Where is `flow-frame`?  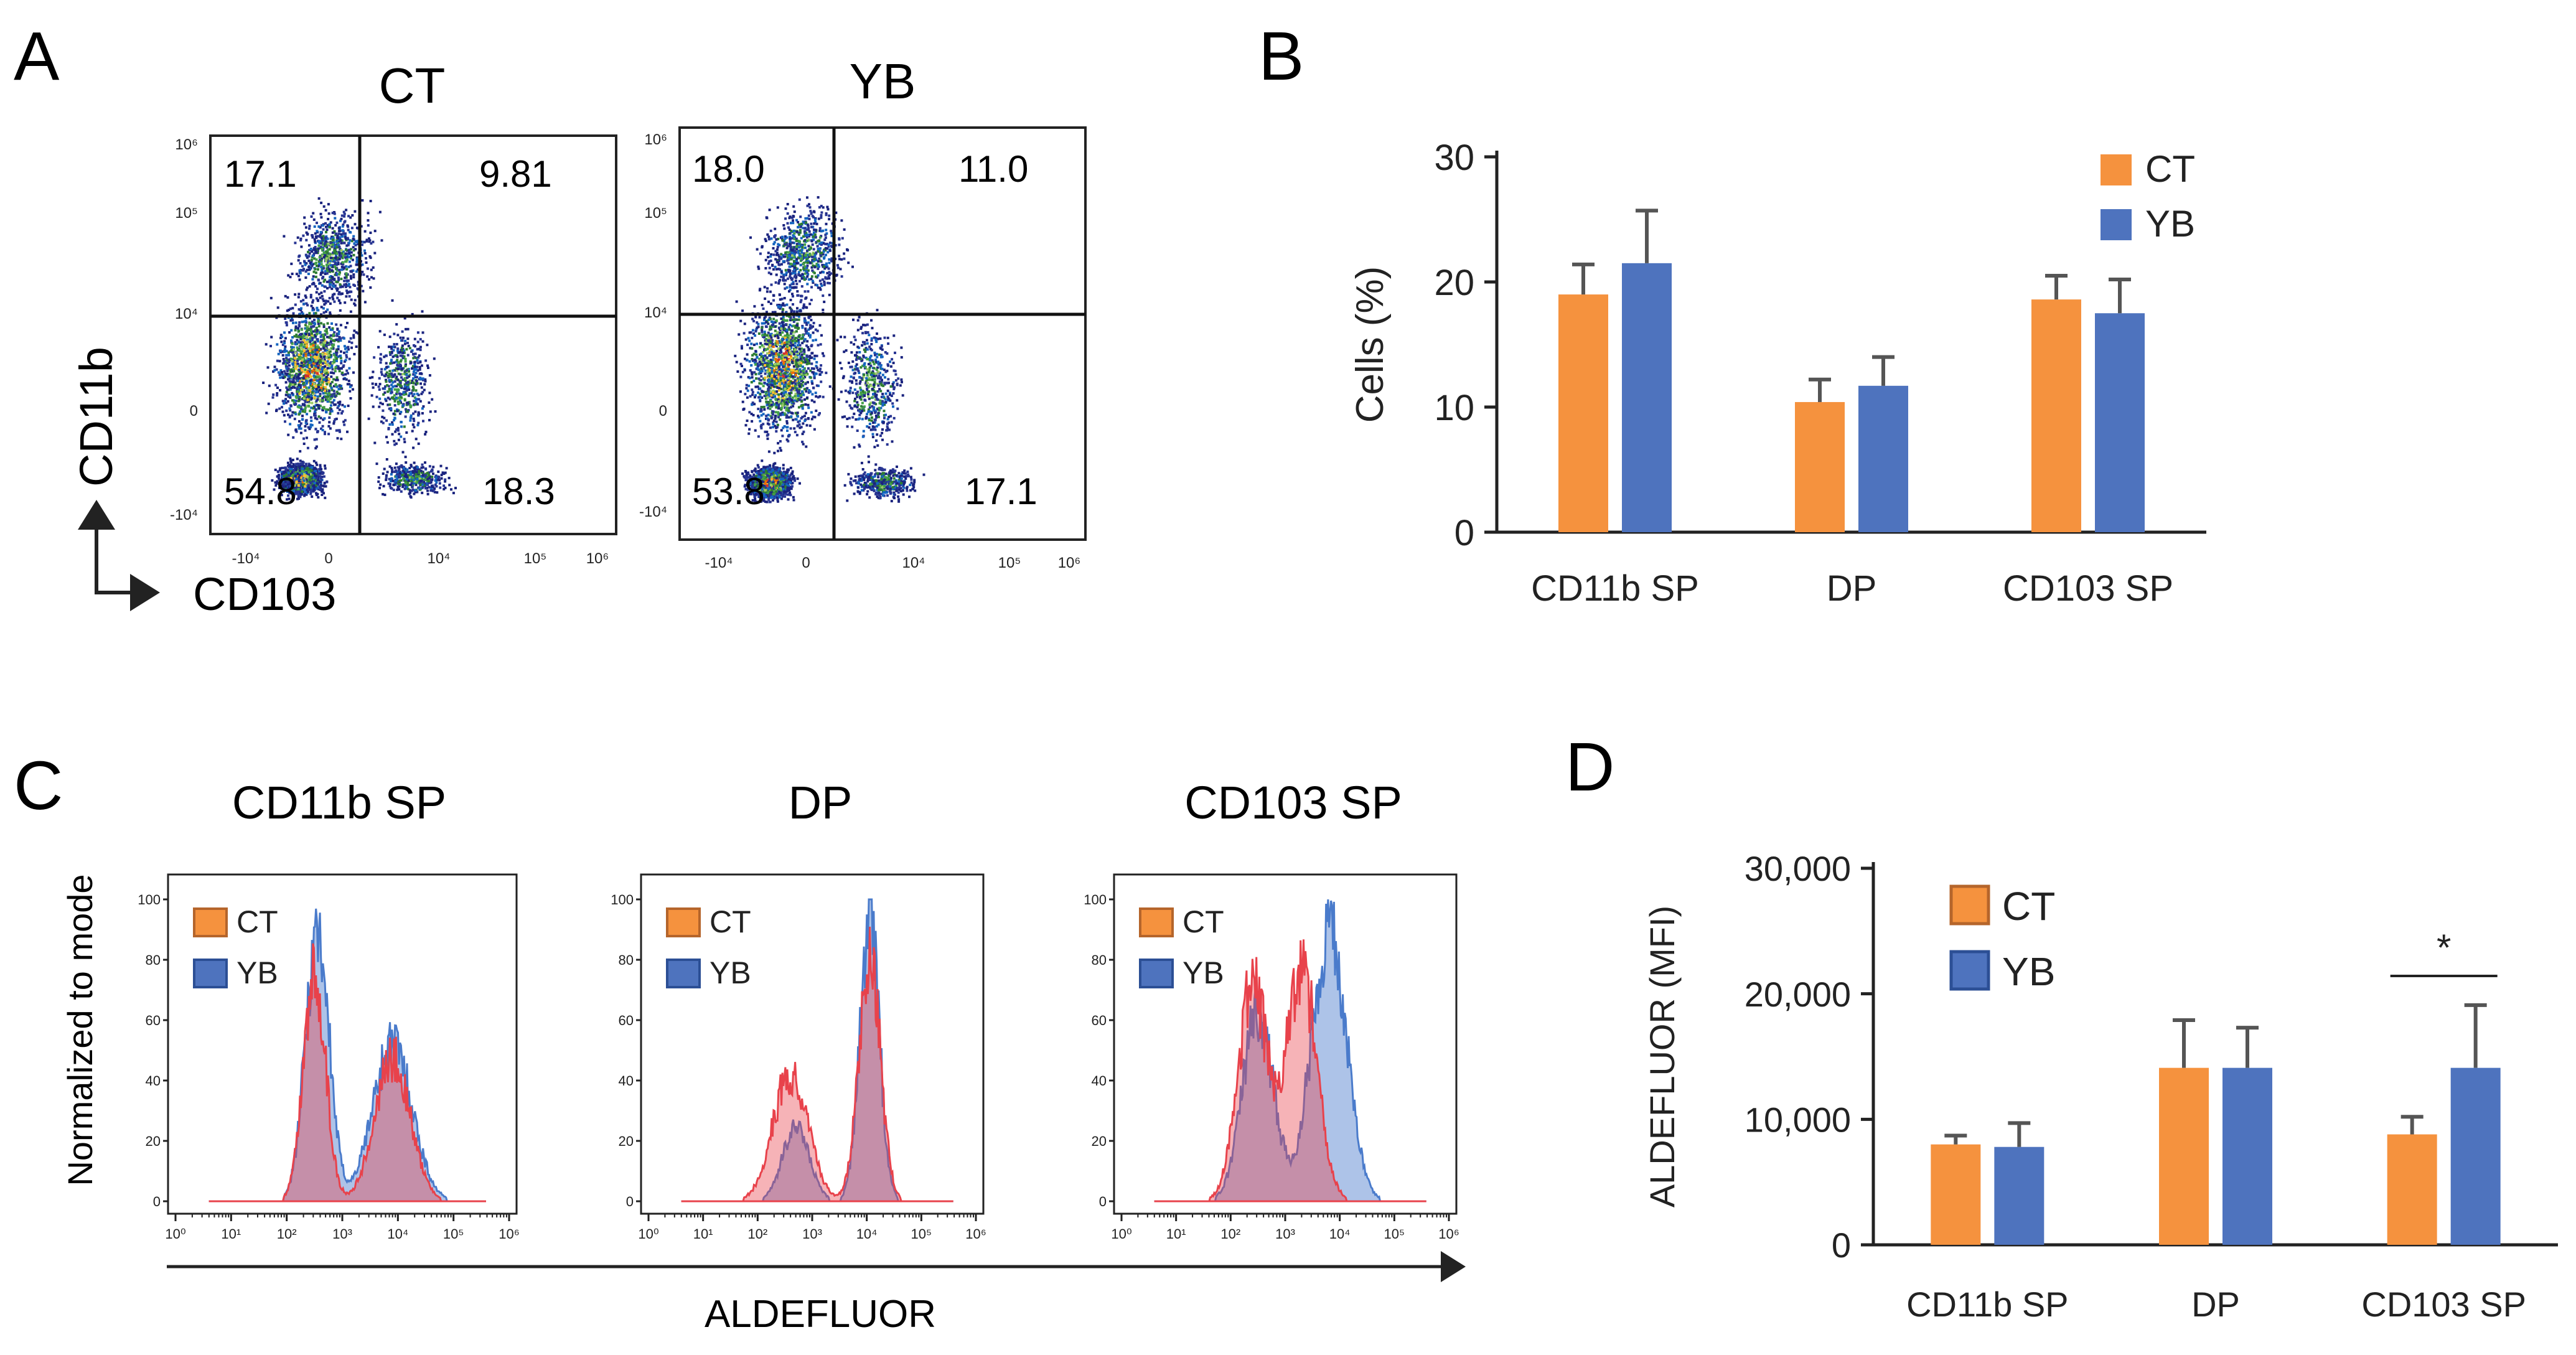 flow-frame is located at coordinates (413, 334).